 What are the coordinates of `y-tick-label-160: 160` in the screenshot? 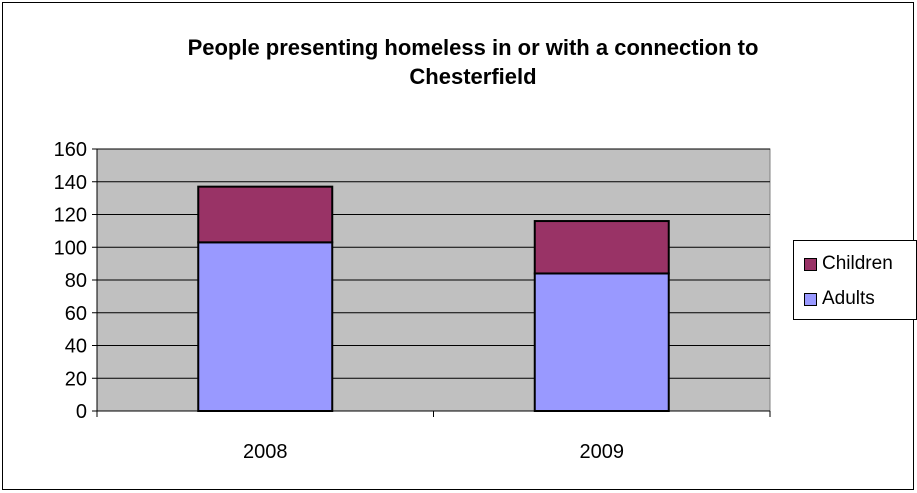 It's located at (70, 150).